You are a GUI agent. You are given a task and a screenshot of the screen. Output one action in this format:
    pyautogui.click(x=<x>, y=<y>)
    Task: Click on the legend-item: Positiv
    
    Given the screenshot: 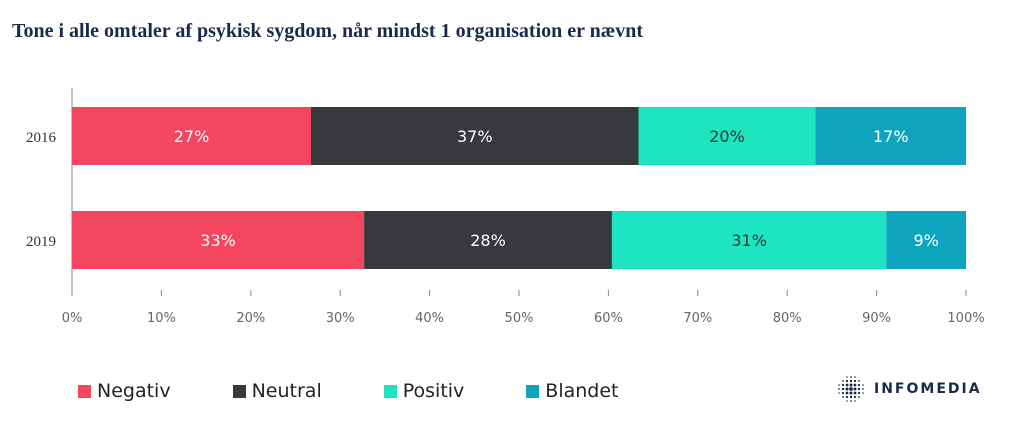 What is the action you would take?
    pyautogui.click(x=424, y=391)
    